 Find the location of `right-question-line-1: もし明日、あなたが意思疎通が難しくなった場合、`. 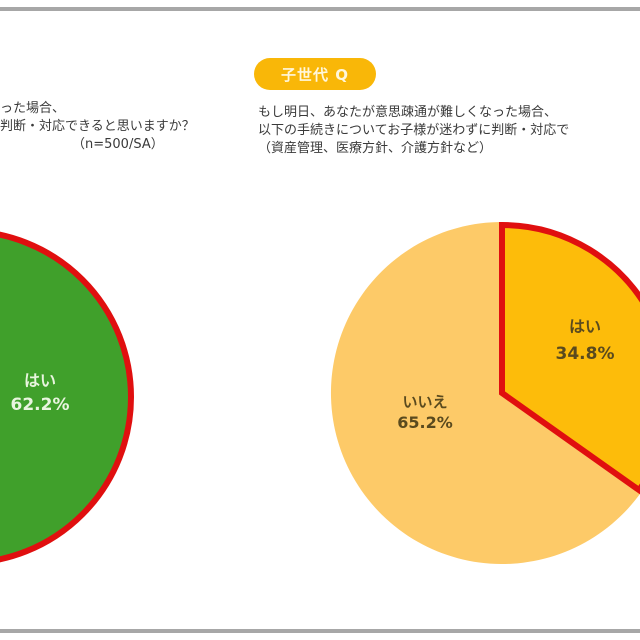

right-question-line-1: もし明日、あなたが意思疎通が難しくなった場合、 is located at coordinates (408, 112).